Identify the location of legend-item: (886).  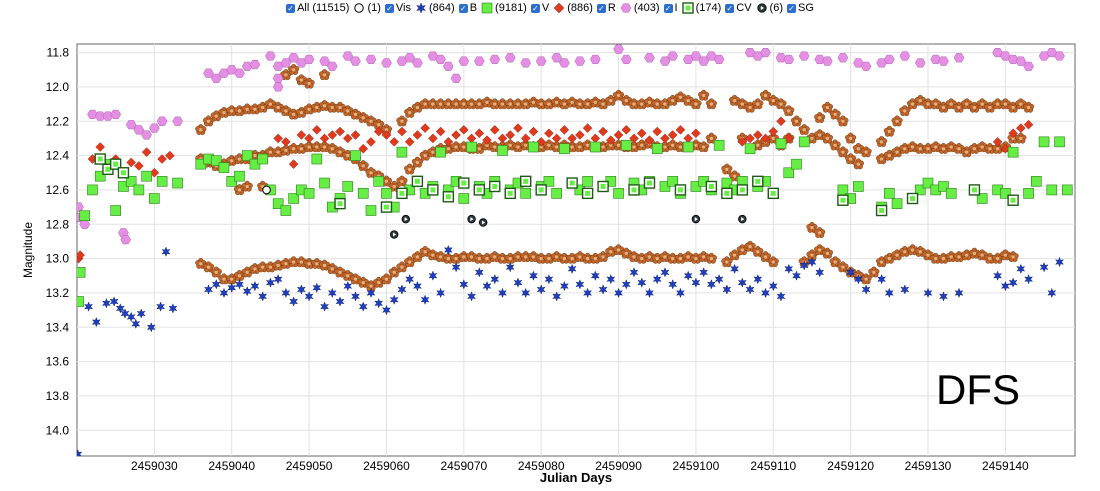
(573, 8).